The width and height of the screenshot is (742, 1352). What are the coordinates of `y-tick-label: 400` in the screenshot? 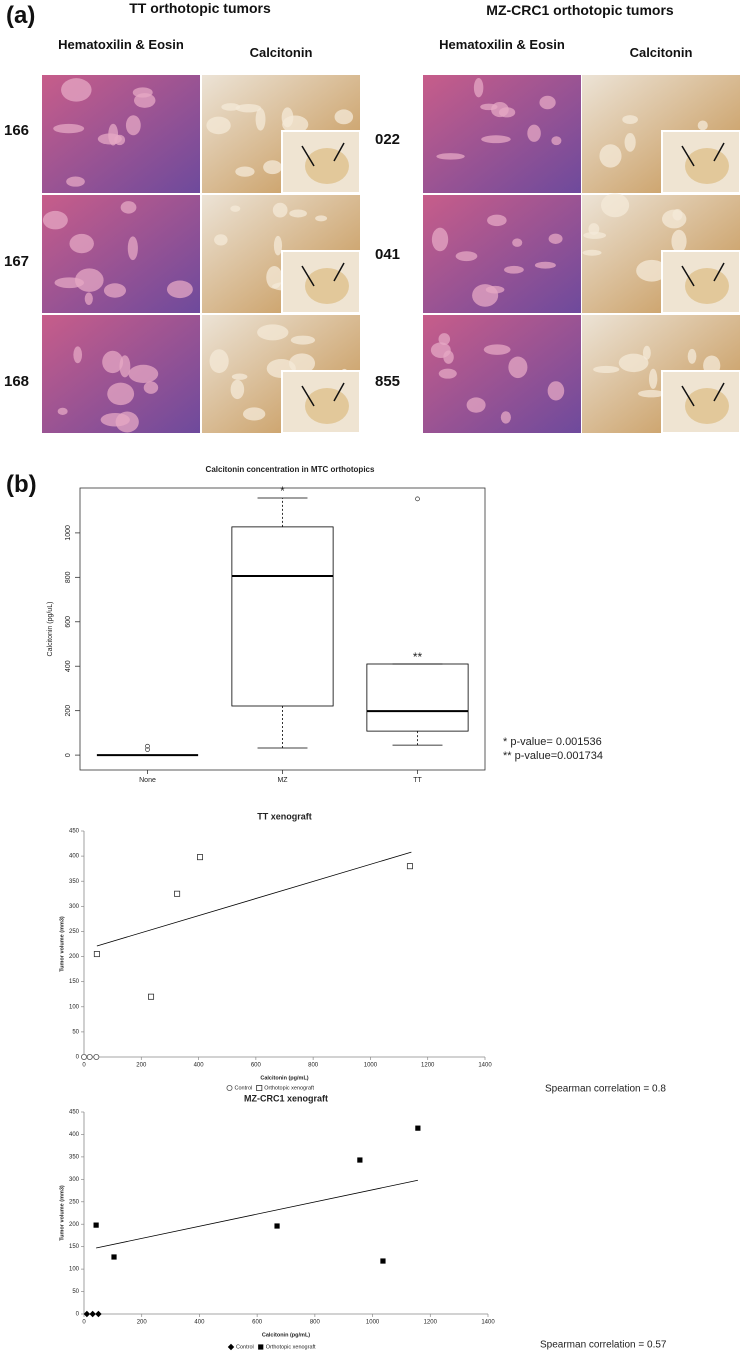 It's located at (68, 666).